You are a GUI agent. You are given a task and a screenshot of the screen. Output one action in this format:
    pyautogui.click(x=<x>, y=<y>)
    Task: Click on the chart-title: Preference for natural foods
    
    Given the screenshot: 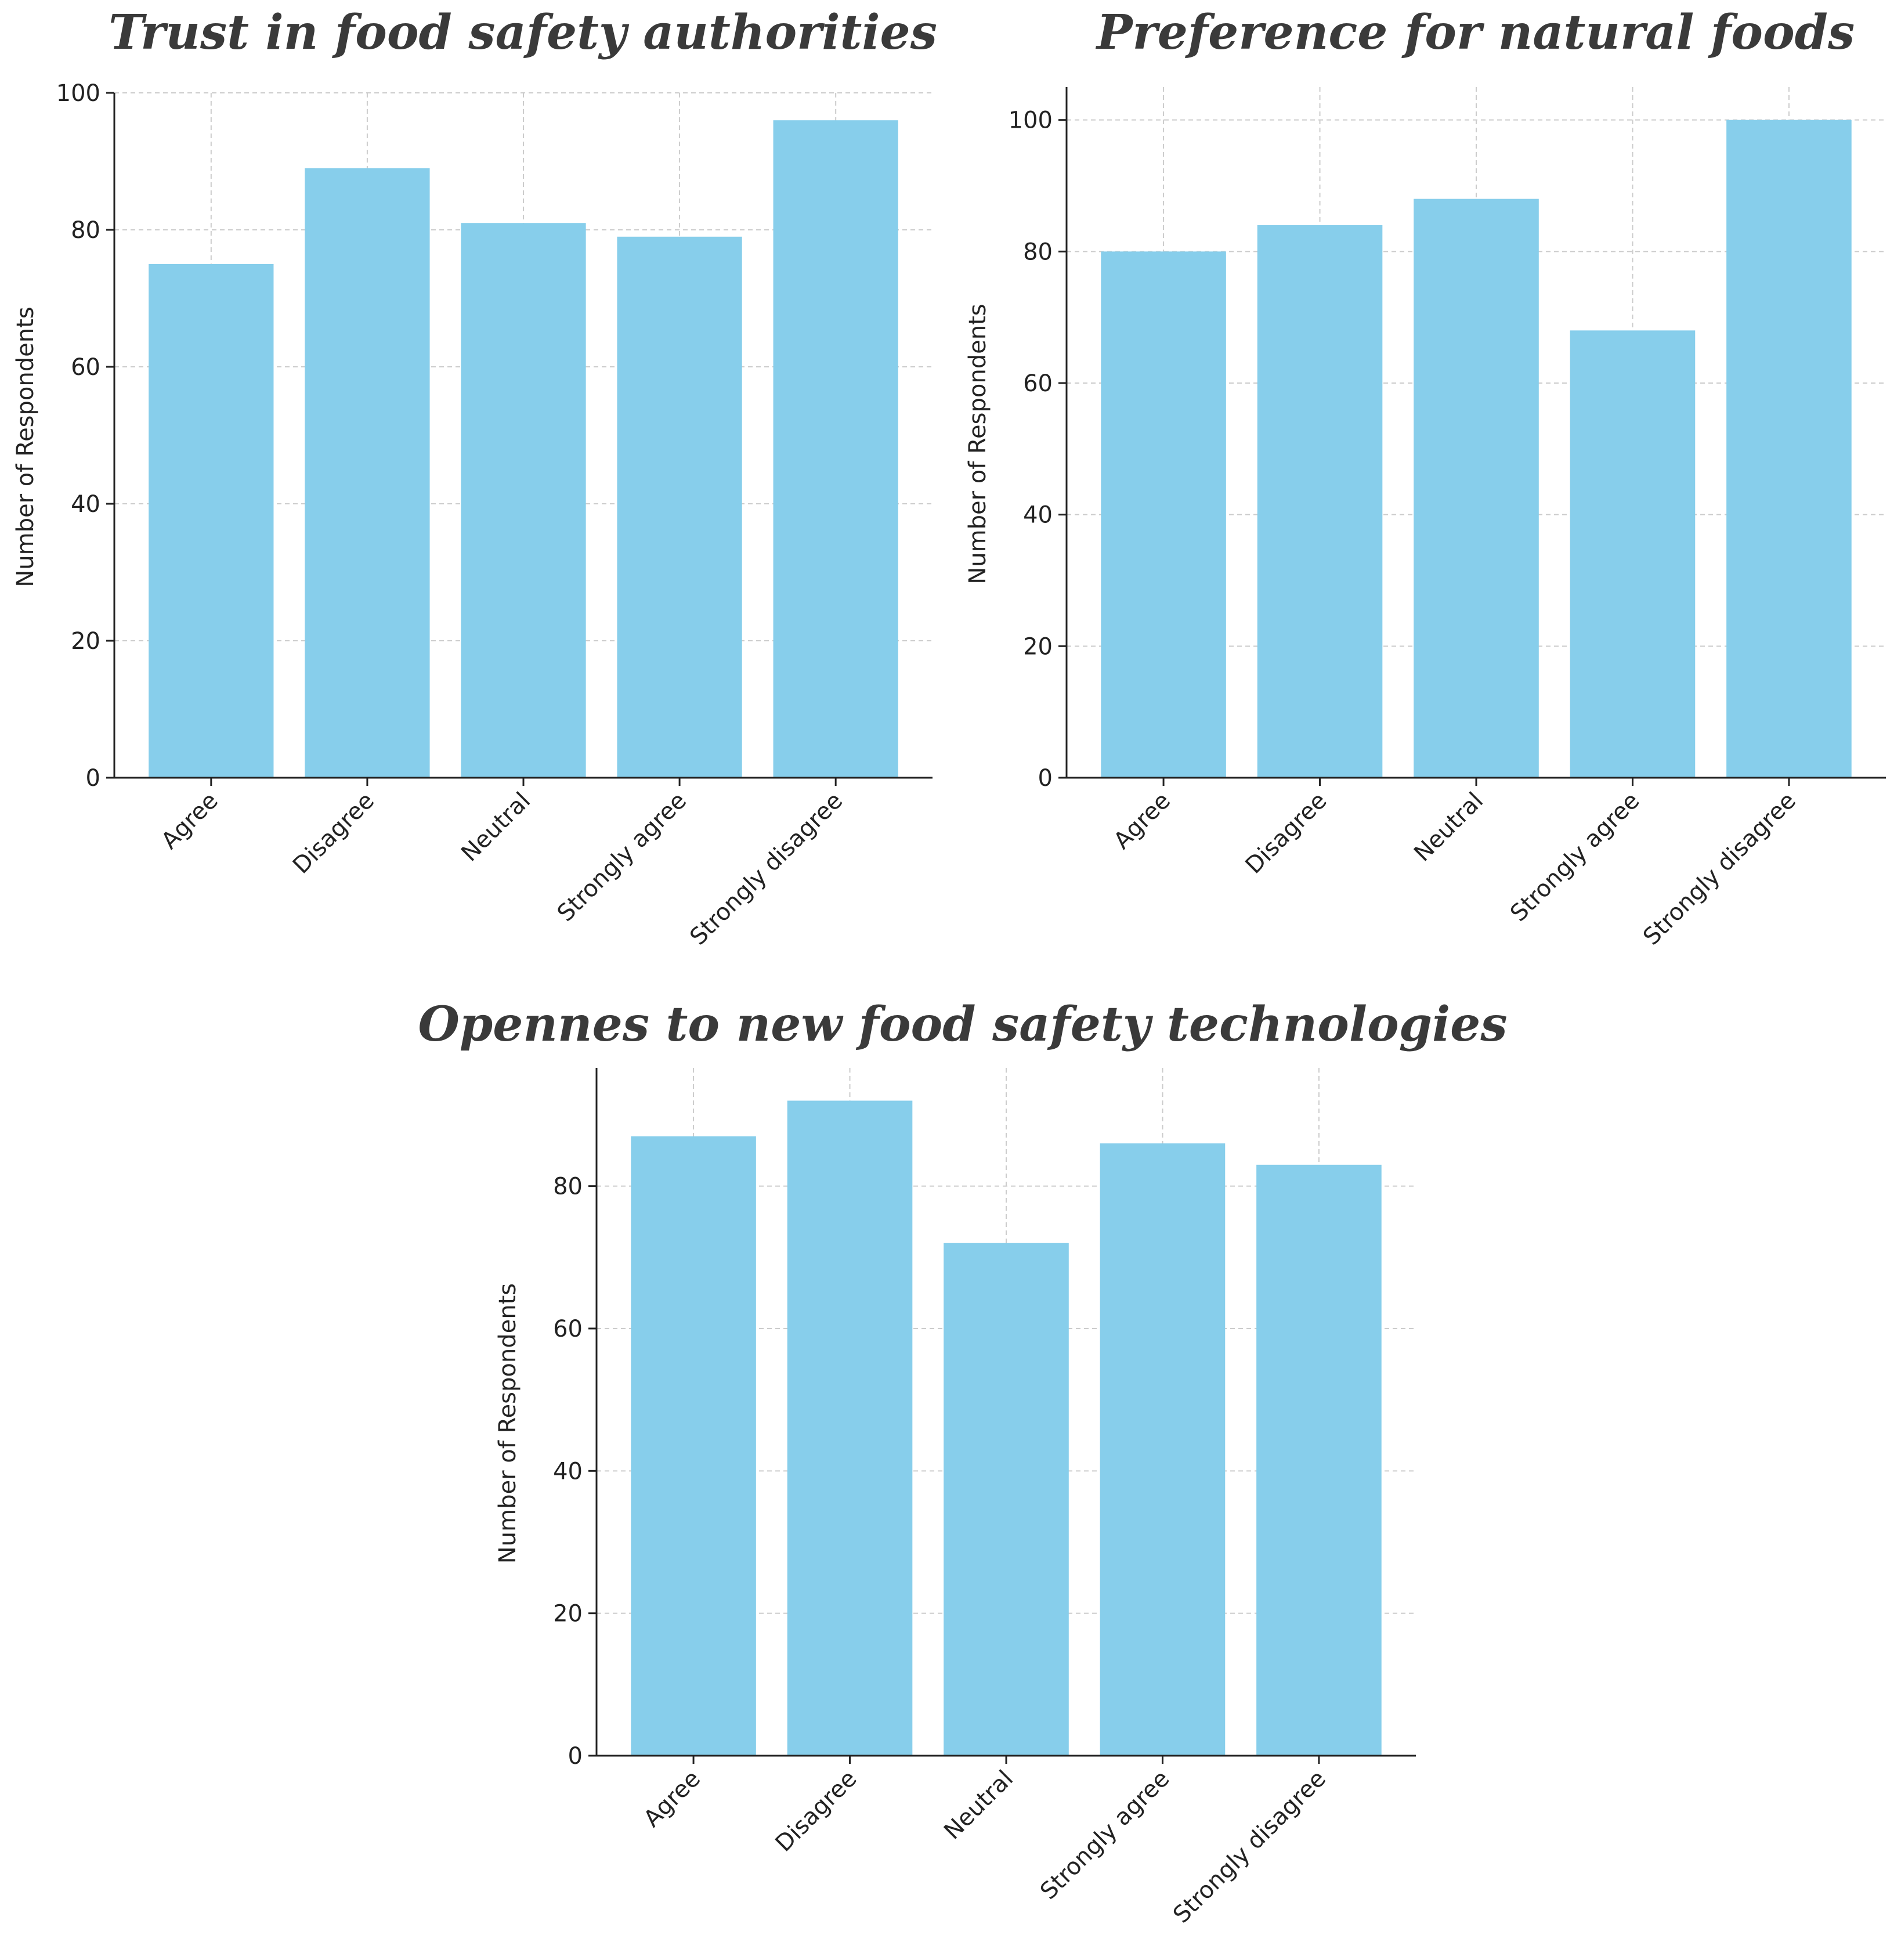 What is the action you would take?
    pyautogui.click(x=1475, y=32)
    